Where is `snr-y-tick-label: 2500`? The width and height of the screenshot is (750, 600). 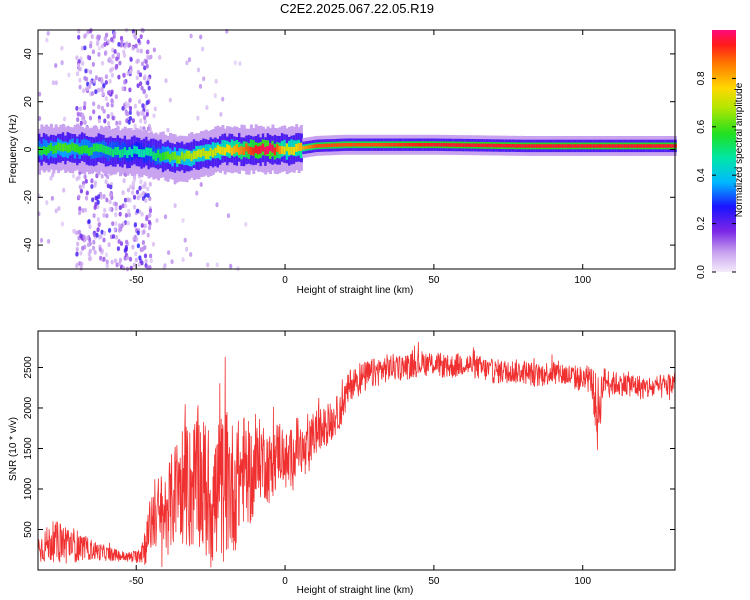
snr-y-tick-label: 2500 is located at coordinates (28, 367).